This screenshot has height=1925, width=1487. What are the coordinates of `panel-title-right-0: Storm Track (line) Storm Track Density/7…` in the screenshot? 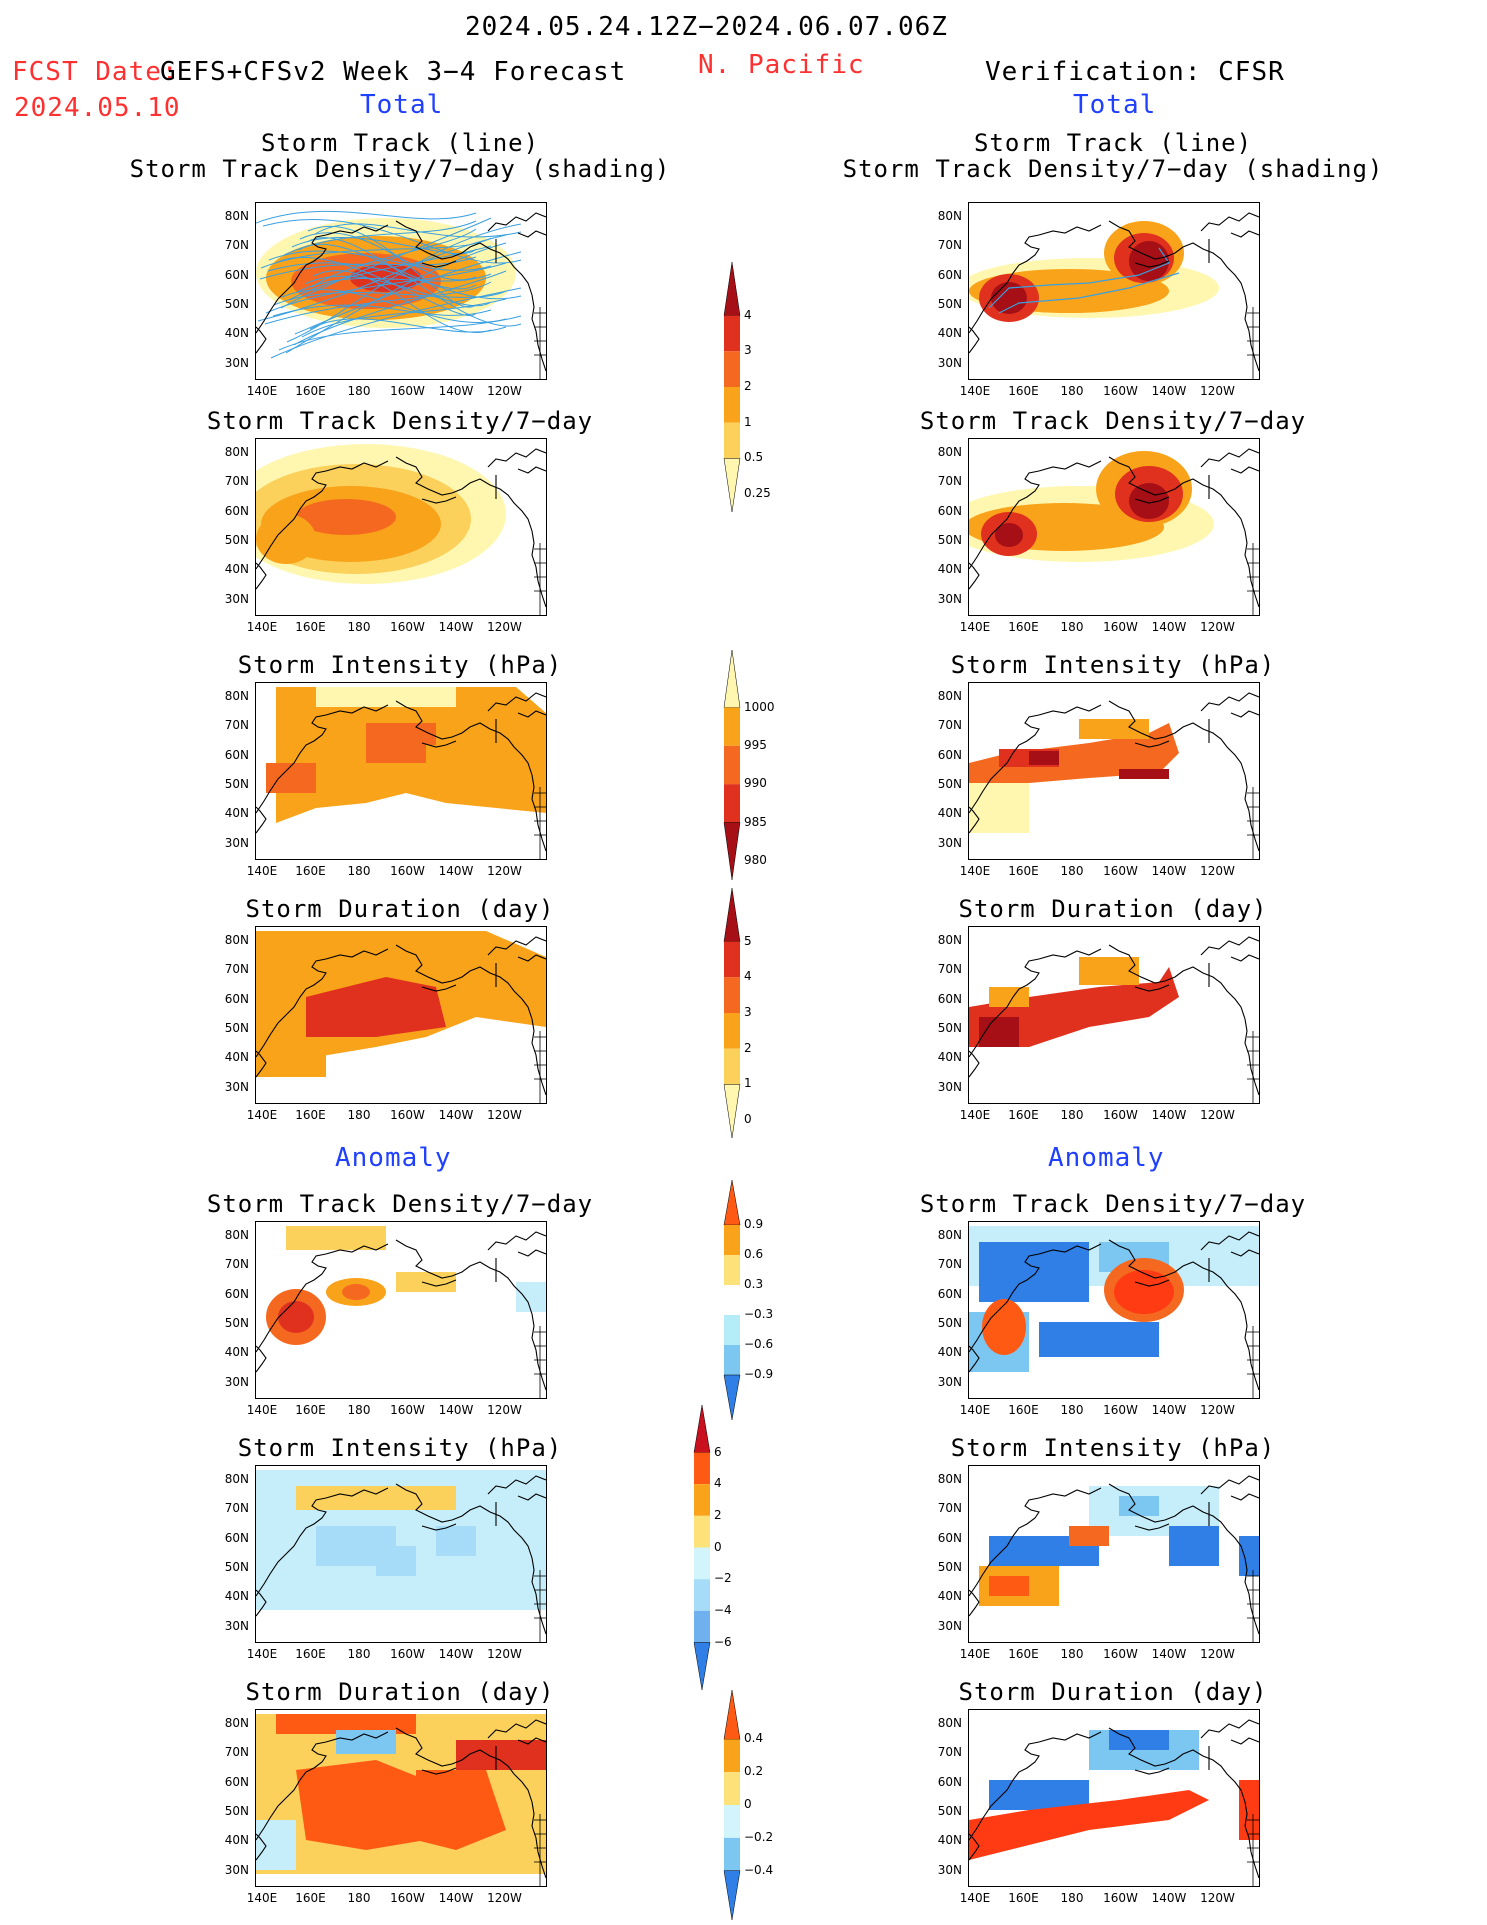 It's located at (1113, 156).